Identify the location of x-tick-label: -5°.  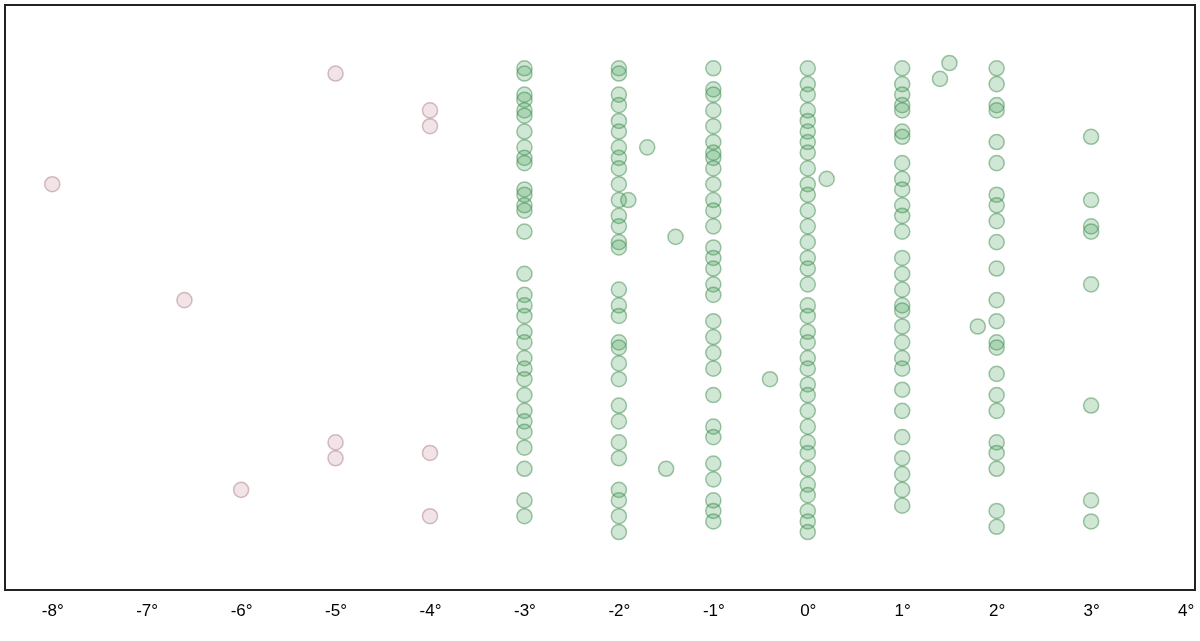
(336, 611).